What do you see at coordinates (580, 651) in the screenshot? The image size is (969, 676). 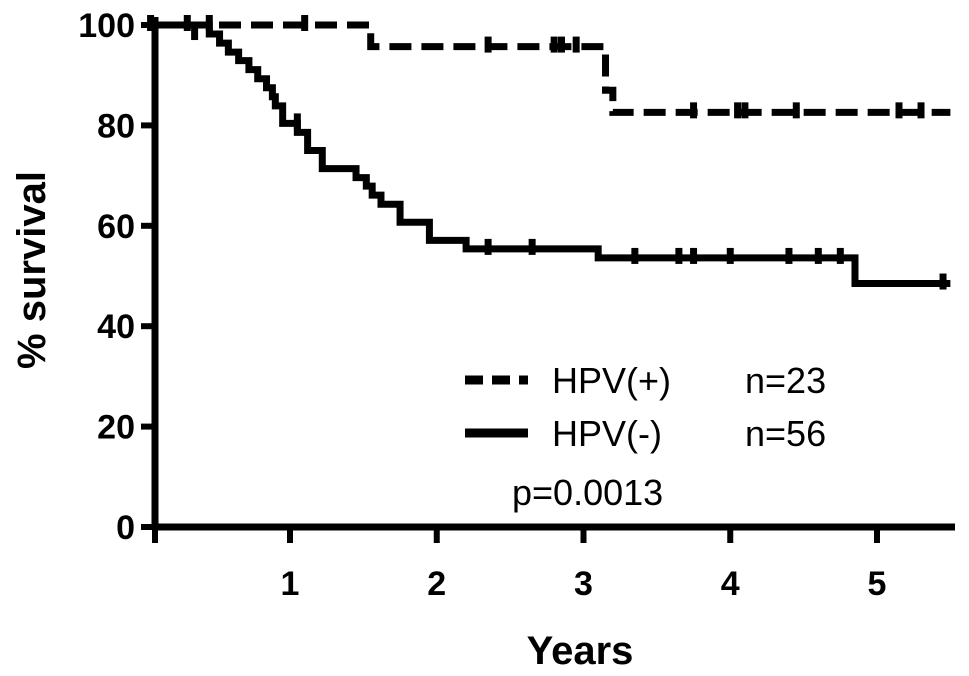 I see `x-axis-title: Years` at bounding box center [580, 651].